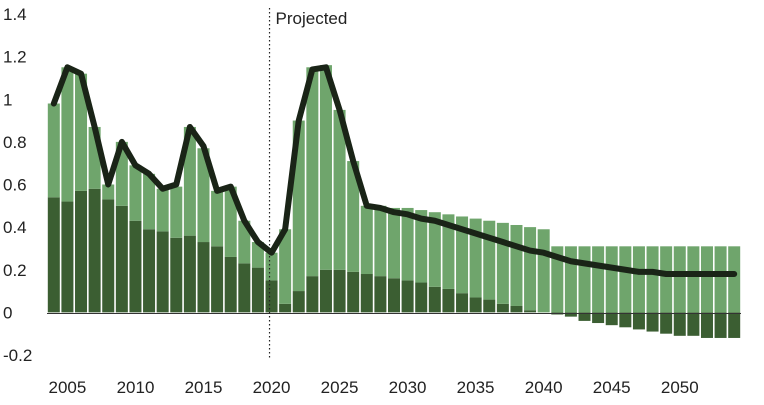 The width and height of the screenshot is (764, 405). I want to click on bar-light-2023, so click(312, 172).